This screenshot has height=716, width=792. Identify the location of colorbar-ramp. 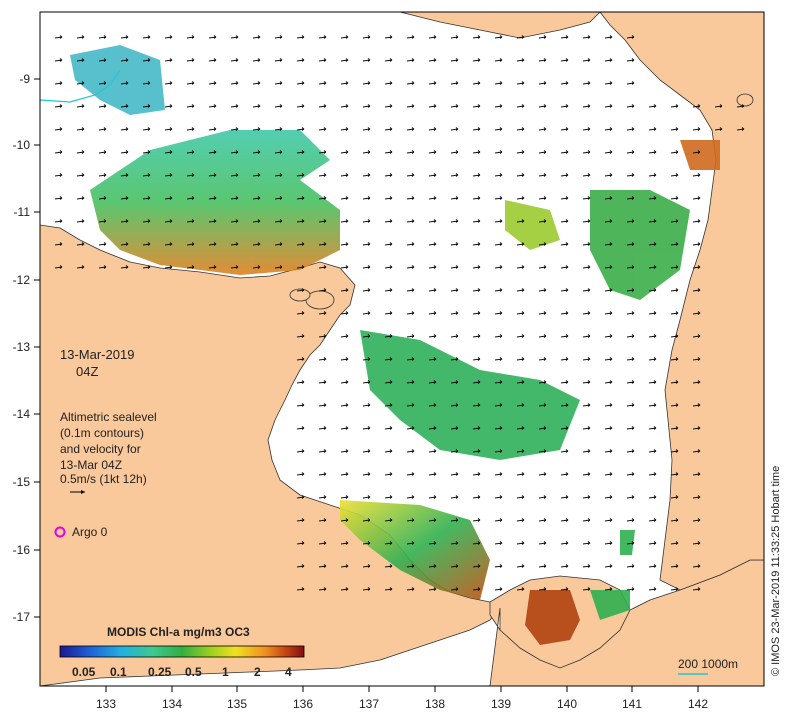
(182, 651).